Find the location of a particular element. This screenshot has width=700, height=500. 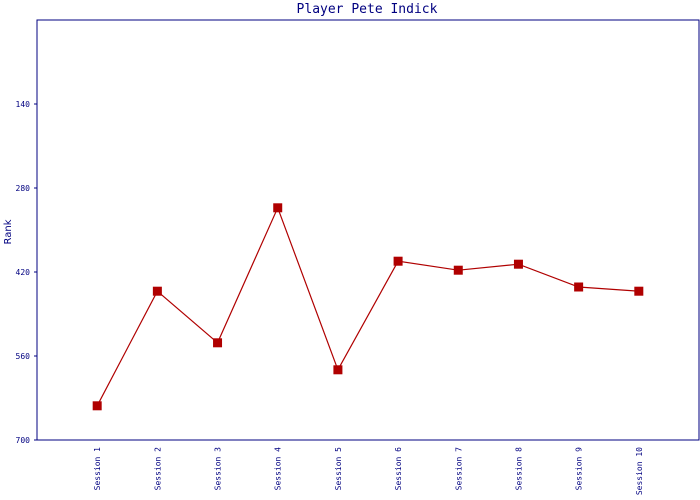

chart-title: Player Pete Indick is located at coordinates (367, 9).